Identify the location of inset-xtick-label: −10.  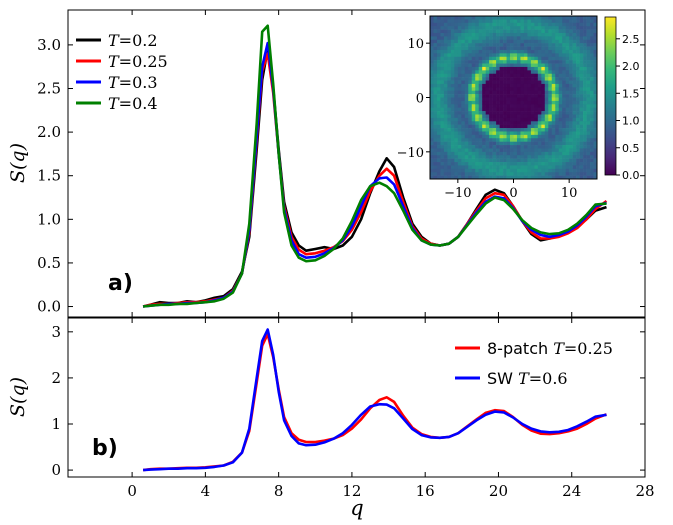
(457, 193).